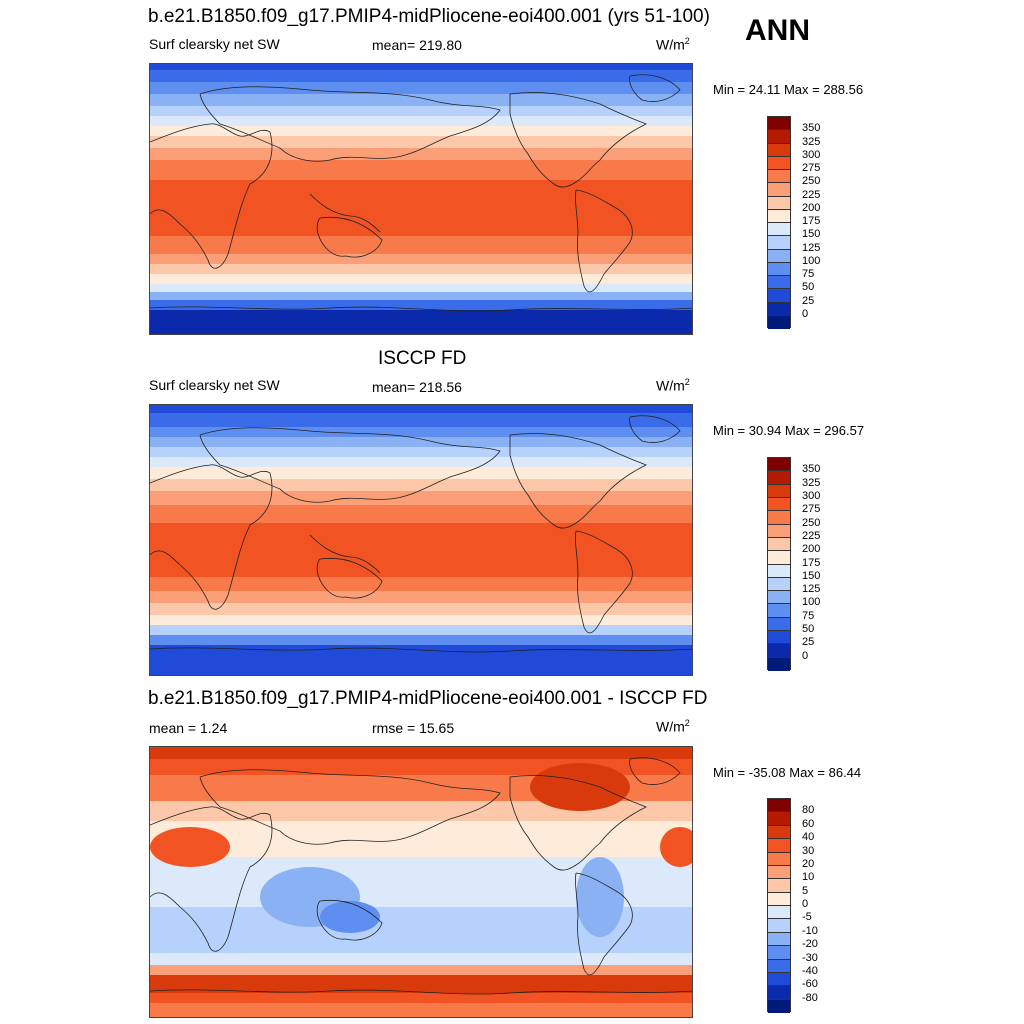 The image size is (1024, 1024). What do you see at coordinates (810, 930) in the screenshot?
I see `colorbar-tick-label: -10` at bounding box center [810, 930].